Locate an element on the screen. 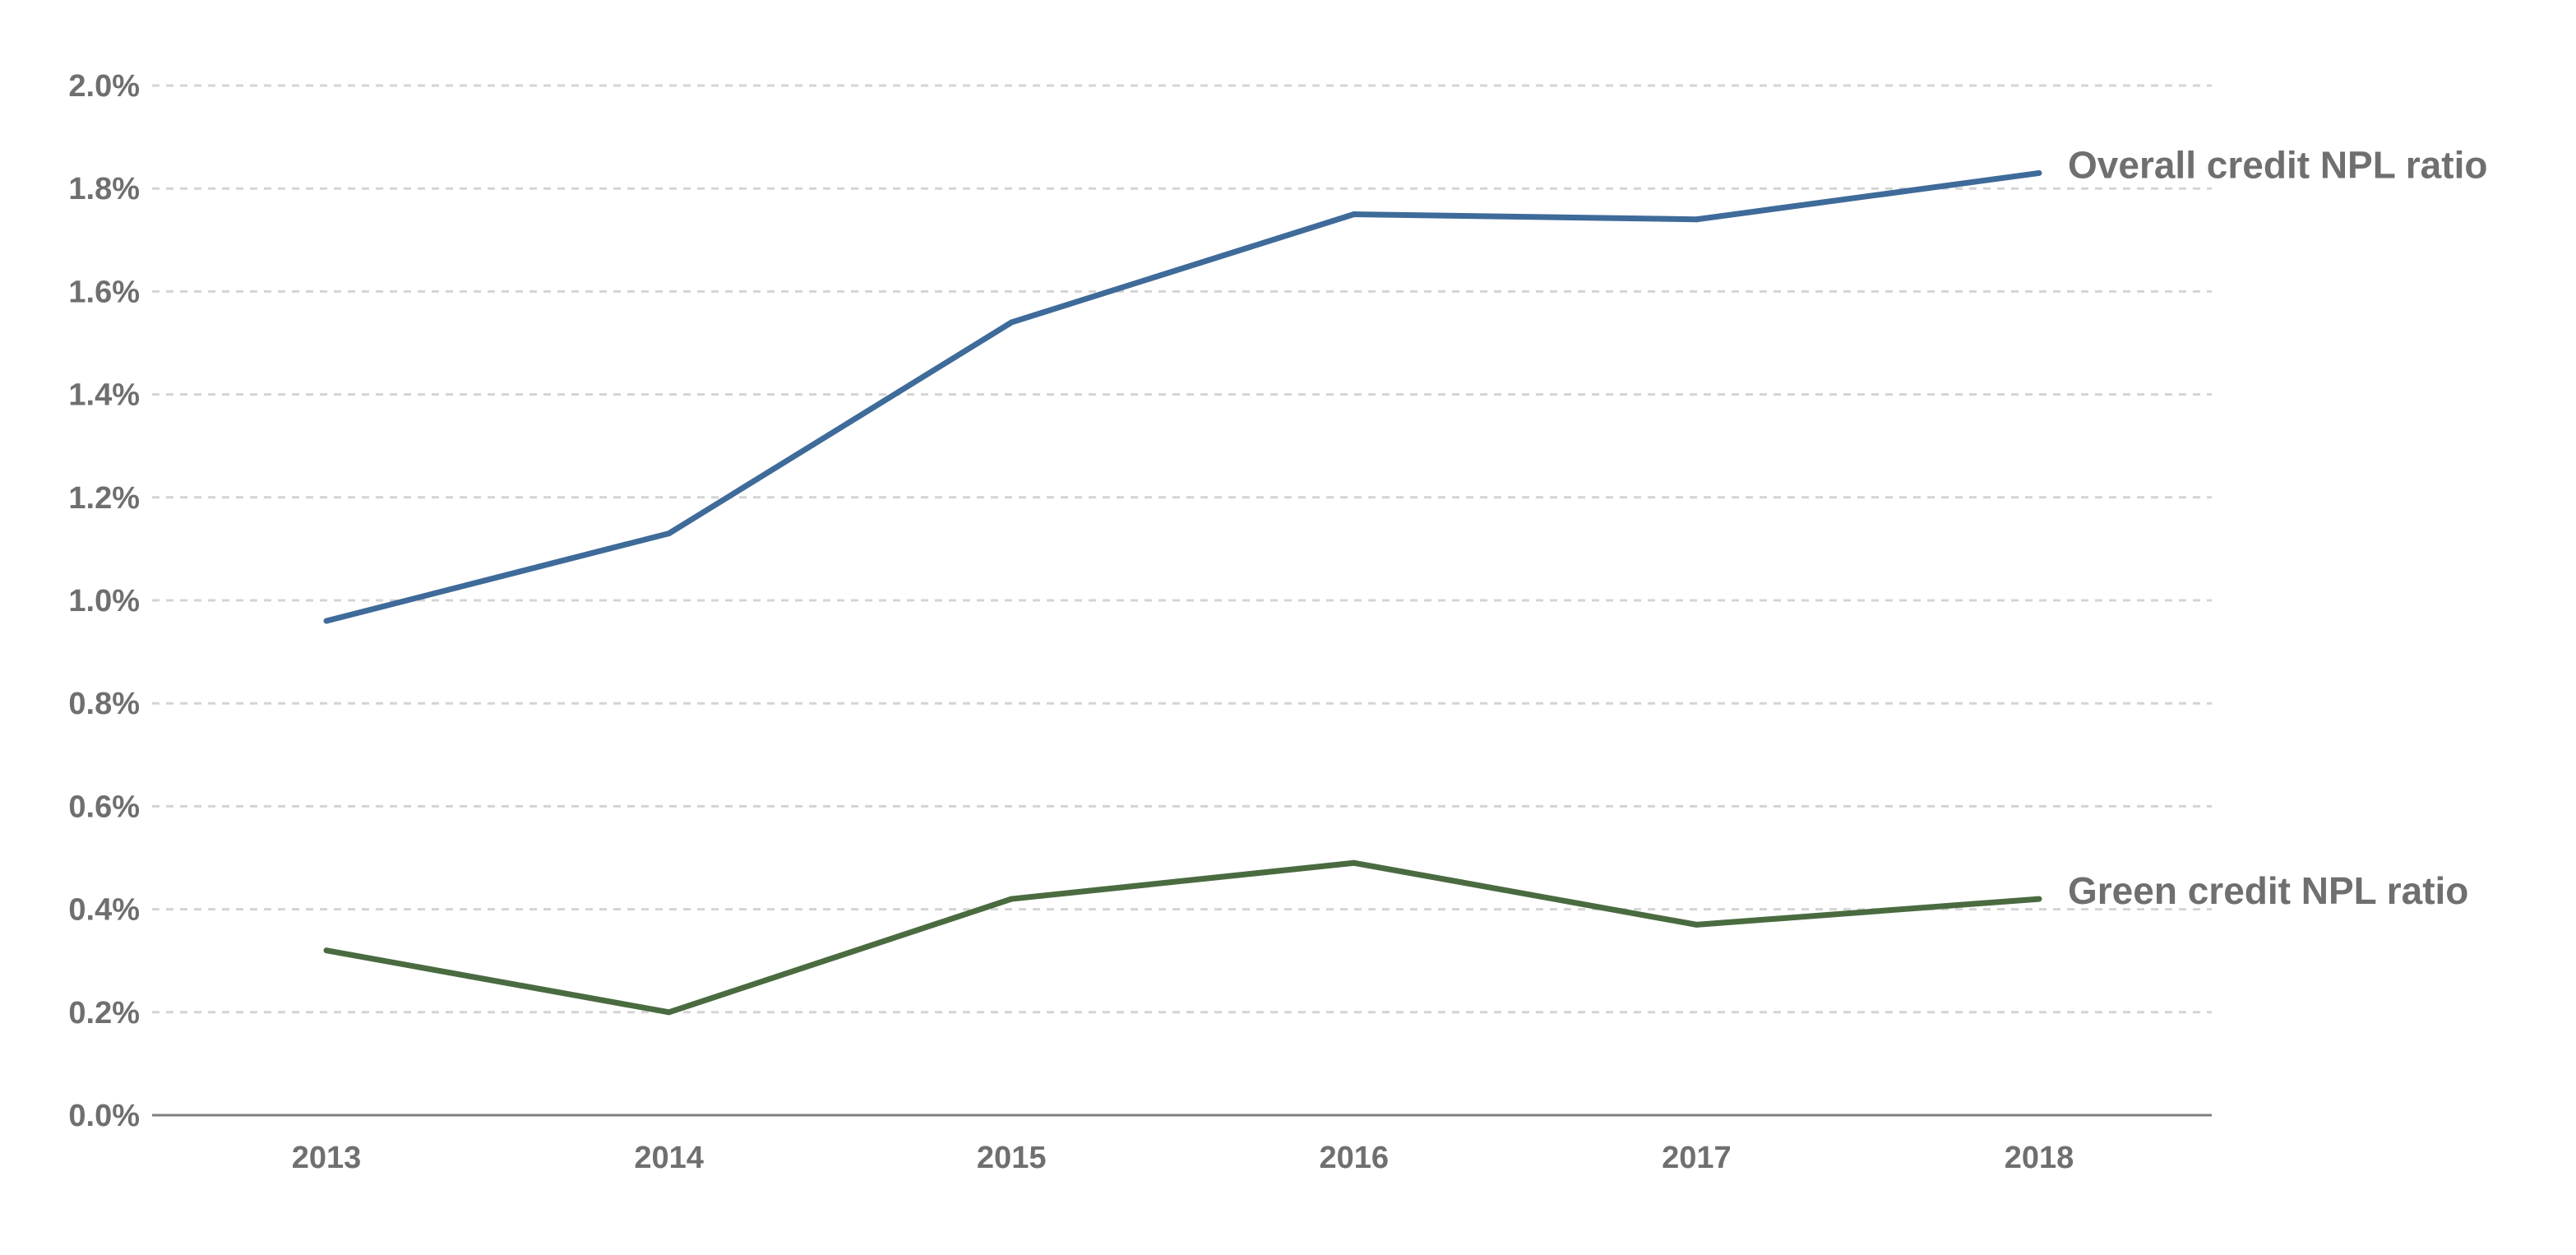 This screenshot has width=2576, height=1255. y-tick-label: 1.2% is located at coordinates (104, 498).